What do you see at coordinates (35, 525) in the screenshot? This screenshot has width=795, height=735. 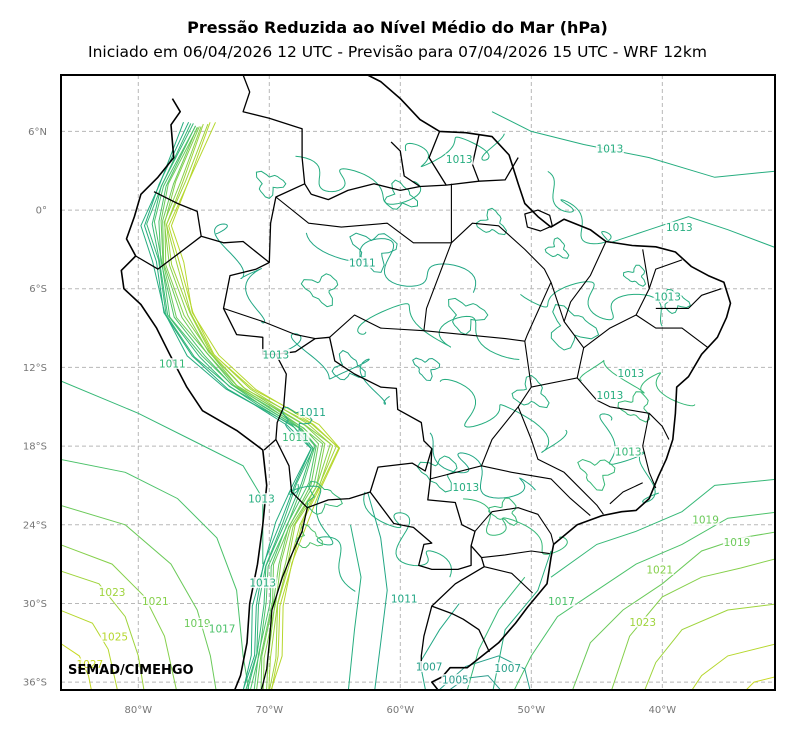 I see `lat-tick-label: 24°S` at bounding box center [35, 525].